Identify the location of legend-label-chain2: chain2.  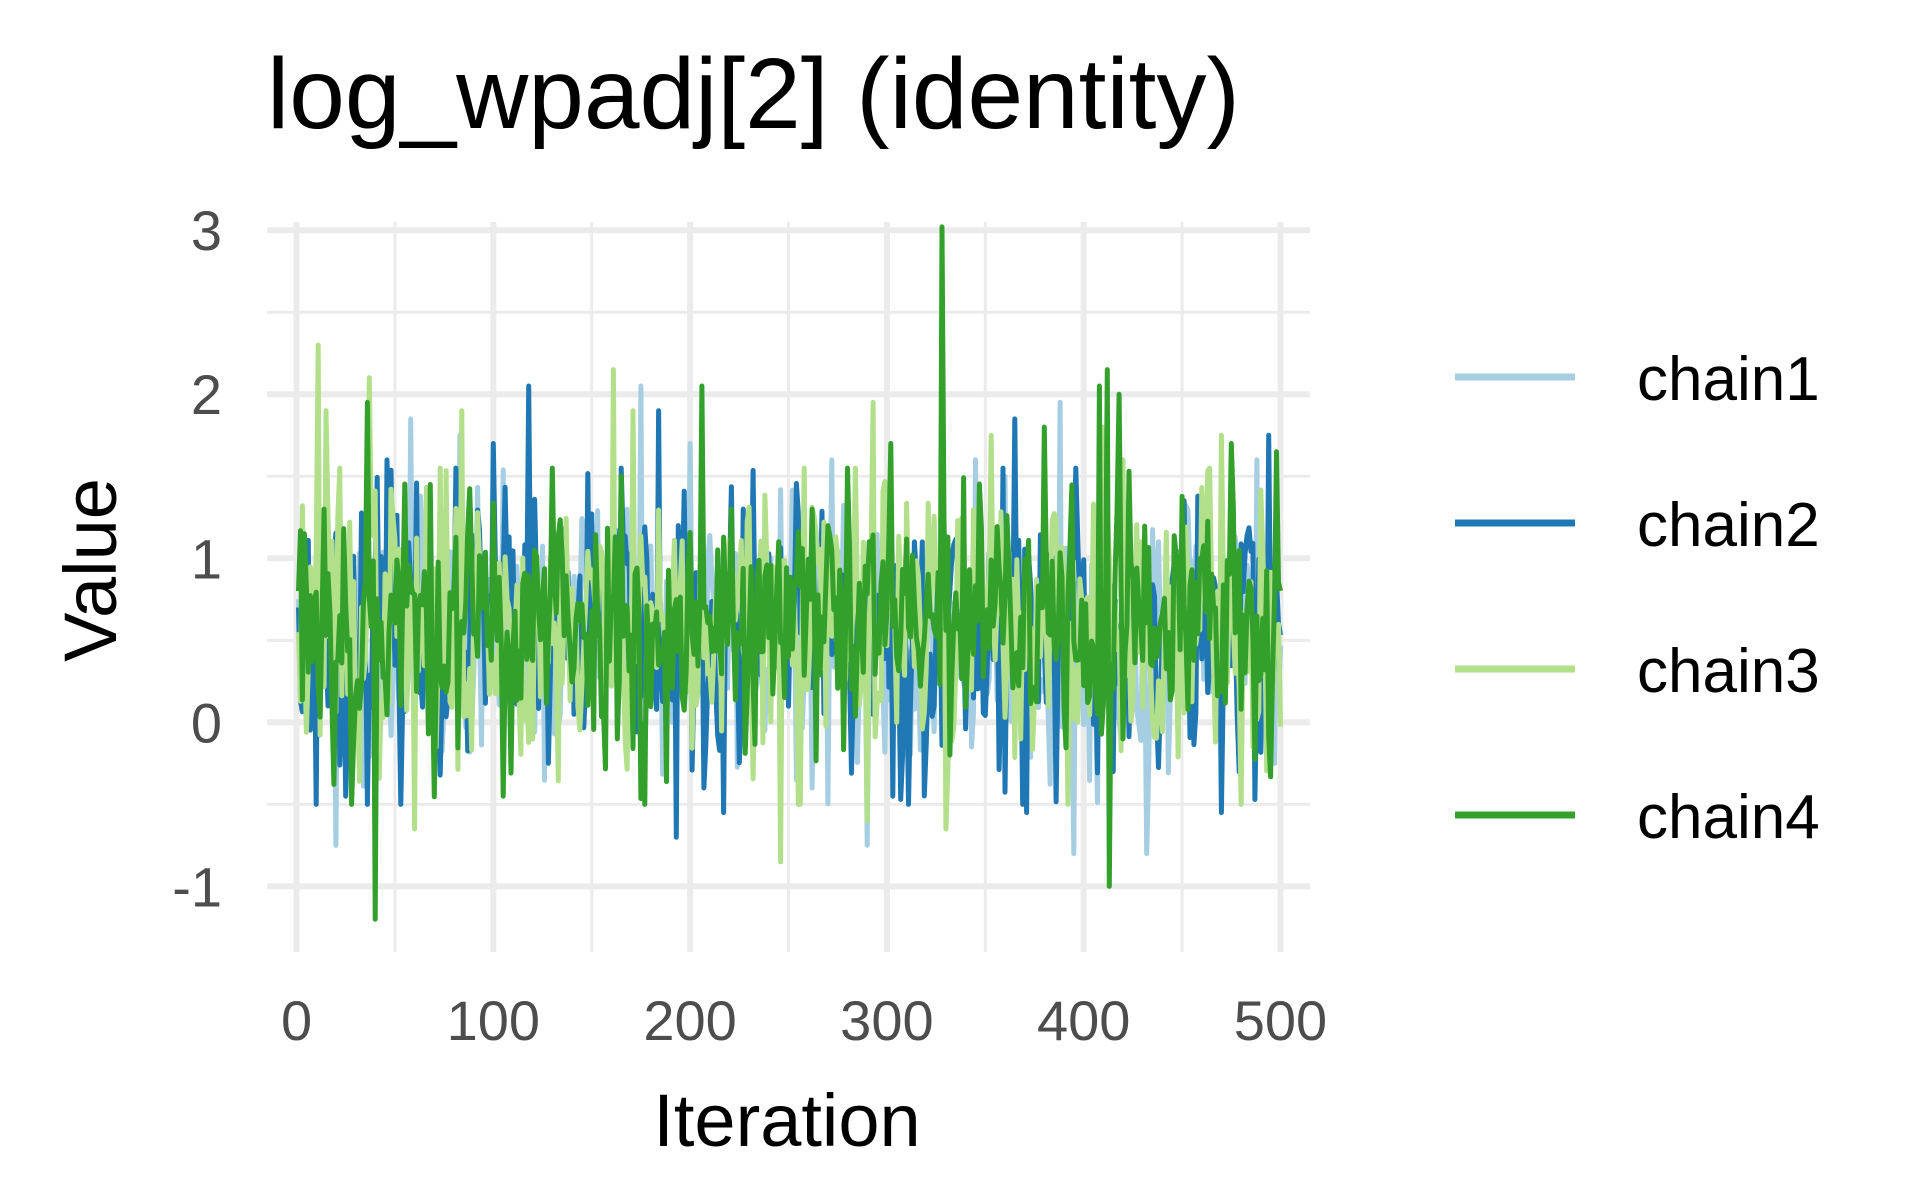
(1728, 525).